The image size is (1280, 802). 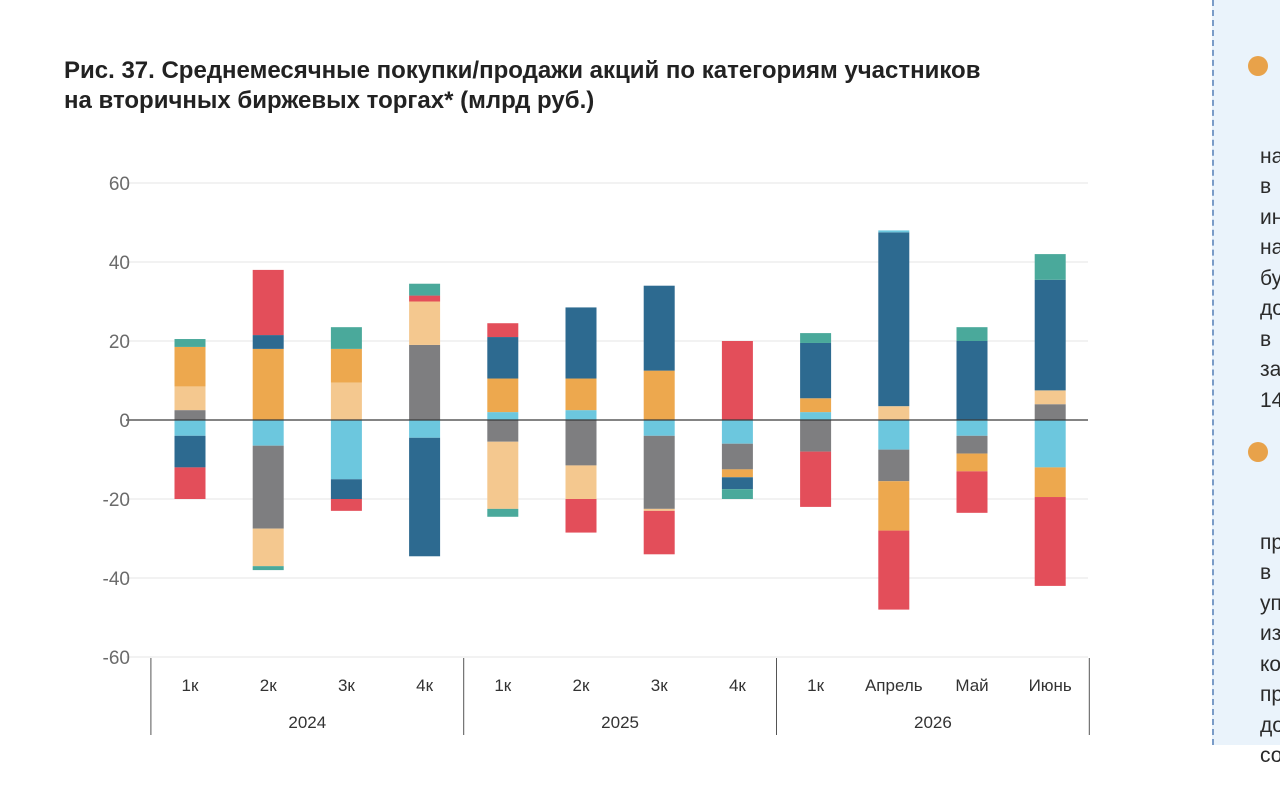 I want to click on y-tick-label: -60, so click(x=116, y=658).